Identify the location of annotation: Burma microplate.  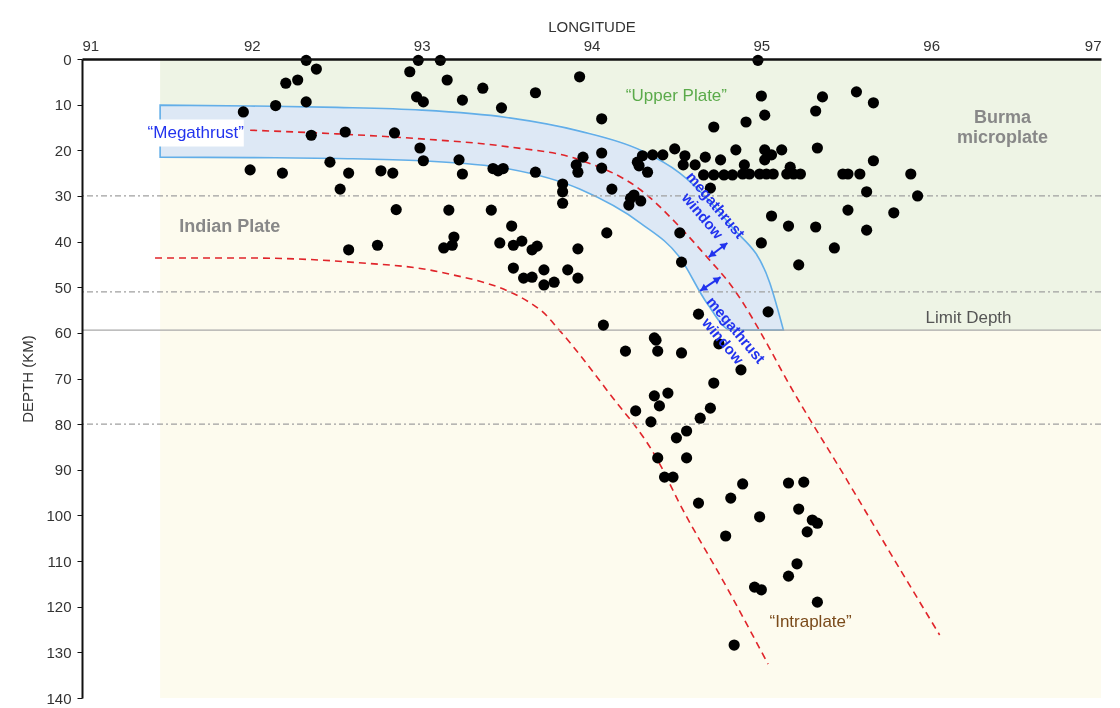
(1002, 127).